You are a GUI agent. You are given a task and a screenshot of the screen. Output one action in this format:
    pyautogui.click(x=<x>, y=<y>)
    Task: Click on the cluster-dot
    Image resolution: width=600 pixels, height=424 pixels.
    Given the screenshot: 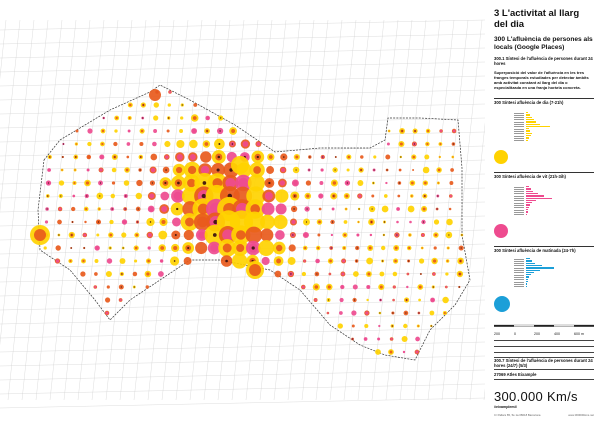 What is the action you would take?
    pyautogui.click(x=240, y=165)
    